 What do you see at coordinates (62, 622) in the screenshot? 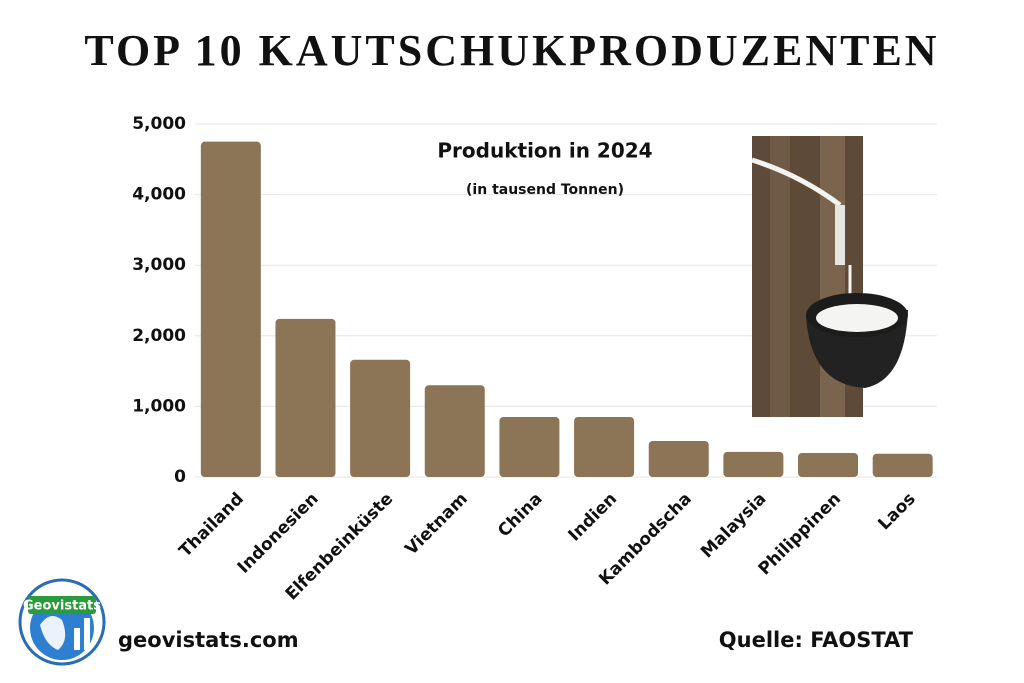
I see `logo: Geovistats` at bounding box center [62, 622].